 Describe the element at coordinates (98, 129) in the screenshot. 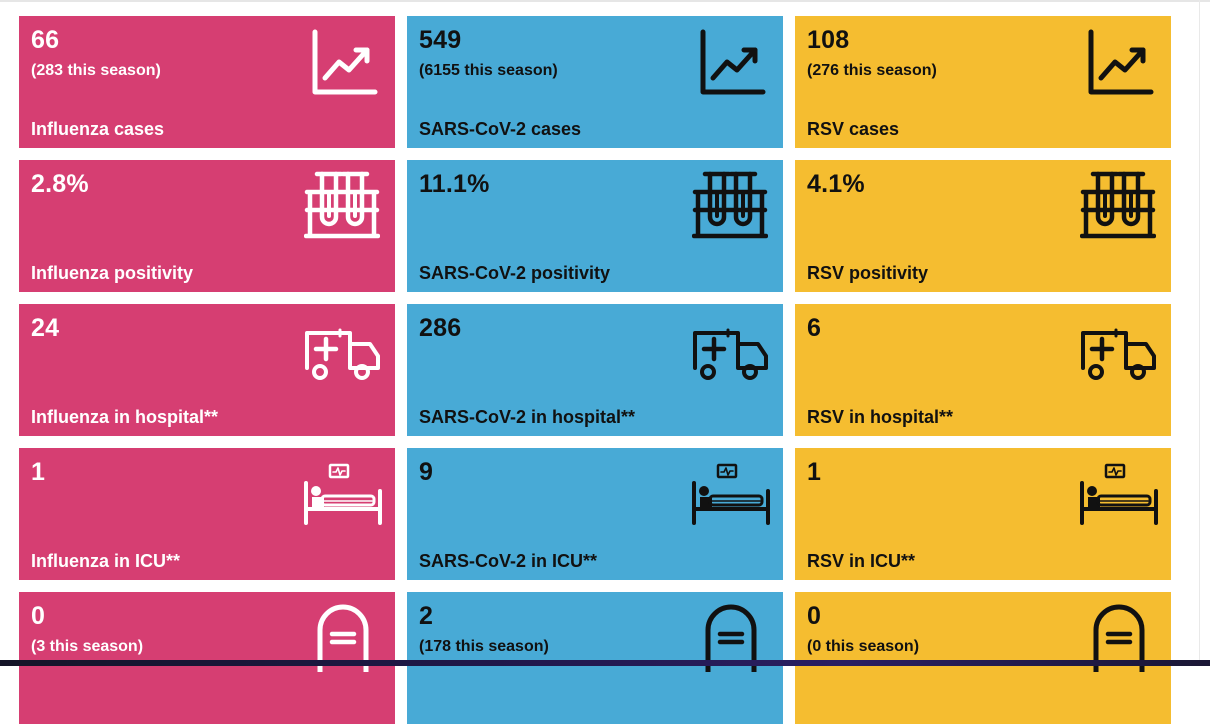

I see `stat-label: Influenza cases` at that location.